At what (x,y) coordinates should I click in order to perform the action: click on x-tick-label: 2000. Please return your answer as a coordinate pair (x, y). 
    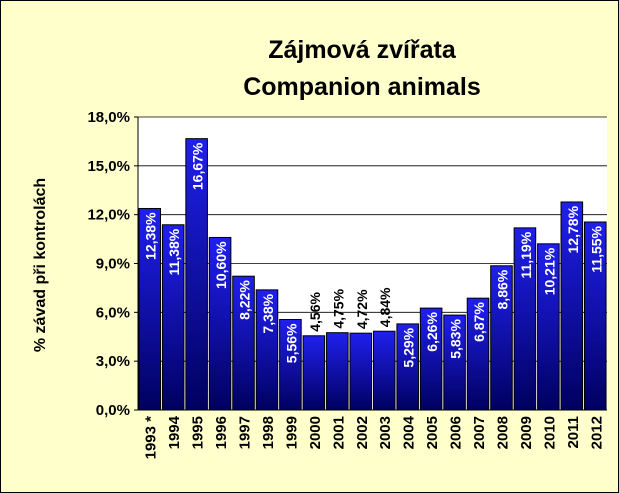
    Looking at the image, I should click on (315, 432).